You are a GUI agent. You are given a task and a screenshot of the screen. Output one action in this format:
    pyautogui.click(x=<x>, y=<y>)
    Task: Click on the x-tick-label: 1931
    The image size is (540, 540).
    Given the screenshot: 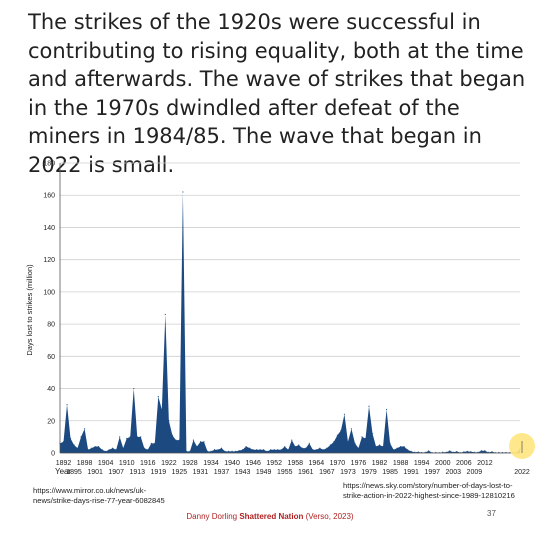 What is the action you would take?
    pyautogui.click(x=201, y=472)
    